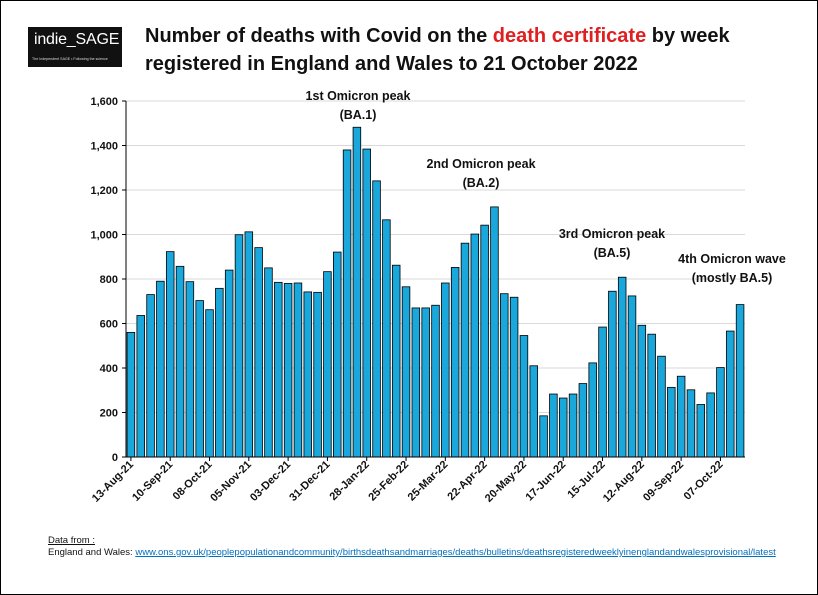 The height and width of the screenshot is (595, 818). What do you see at coordinates (109, 414) in the screenshot?
I see `y-tick-label: 200` at bounding box center [109, 414].